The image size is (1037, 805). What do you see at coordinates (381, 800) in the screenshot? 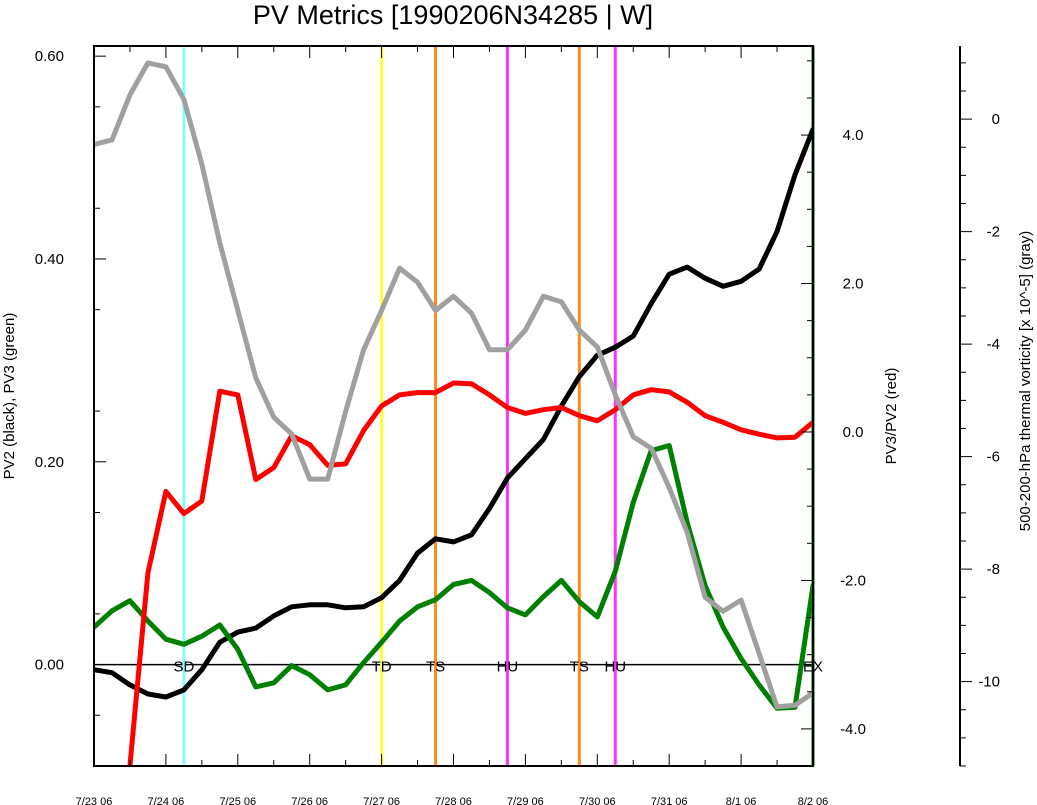
I see `x-tick-label-4: 7/27 06` at bounding box center [381, 800].